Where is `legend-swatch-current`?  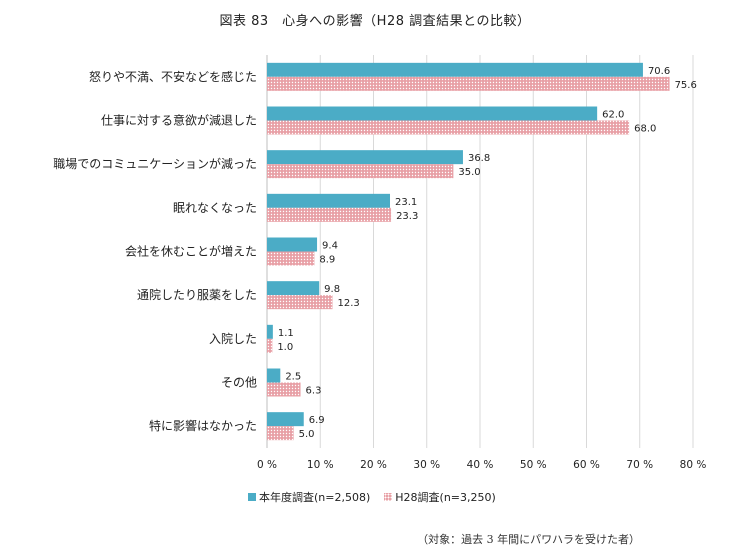
legend-swatch-current is located at coordinates (252, 497).